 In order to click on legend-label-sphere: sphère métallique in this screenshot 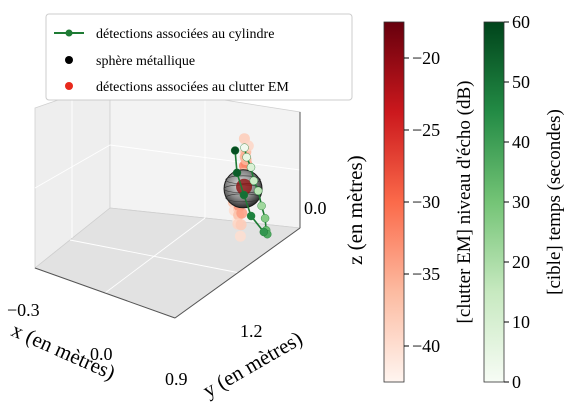, I will do `click(145, 61)`.